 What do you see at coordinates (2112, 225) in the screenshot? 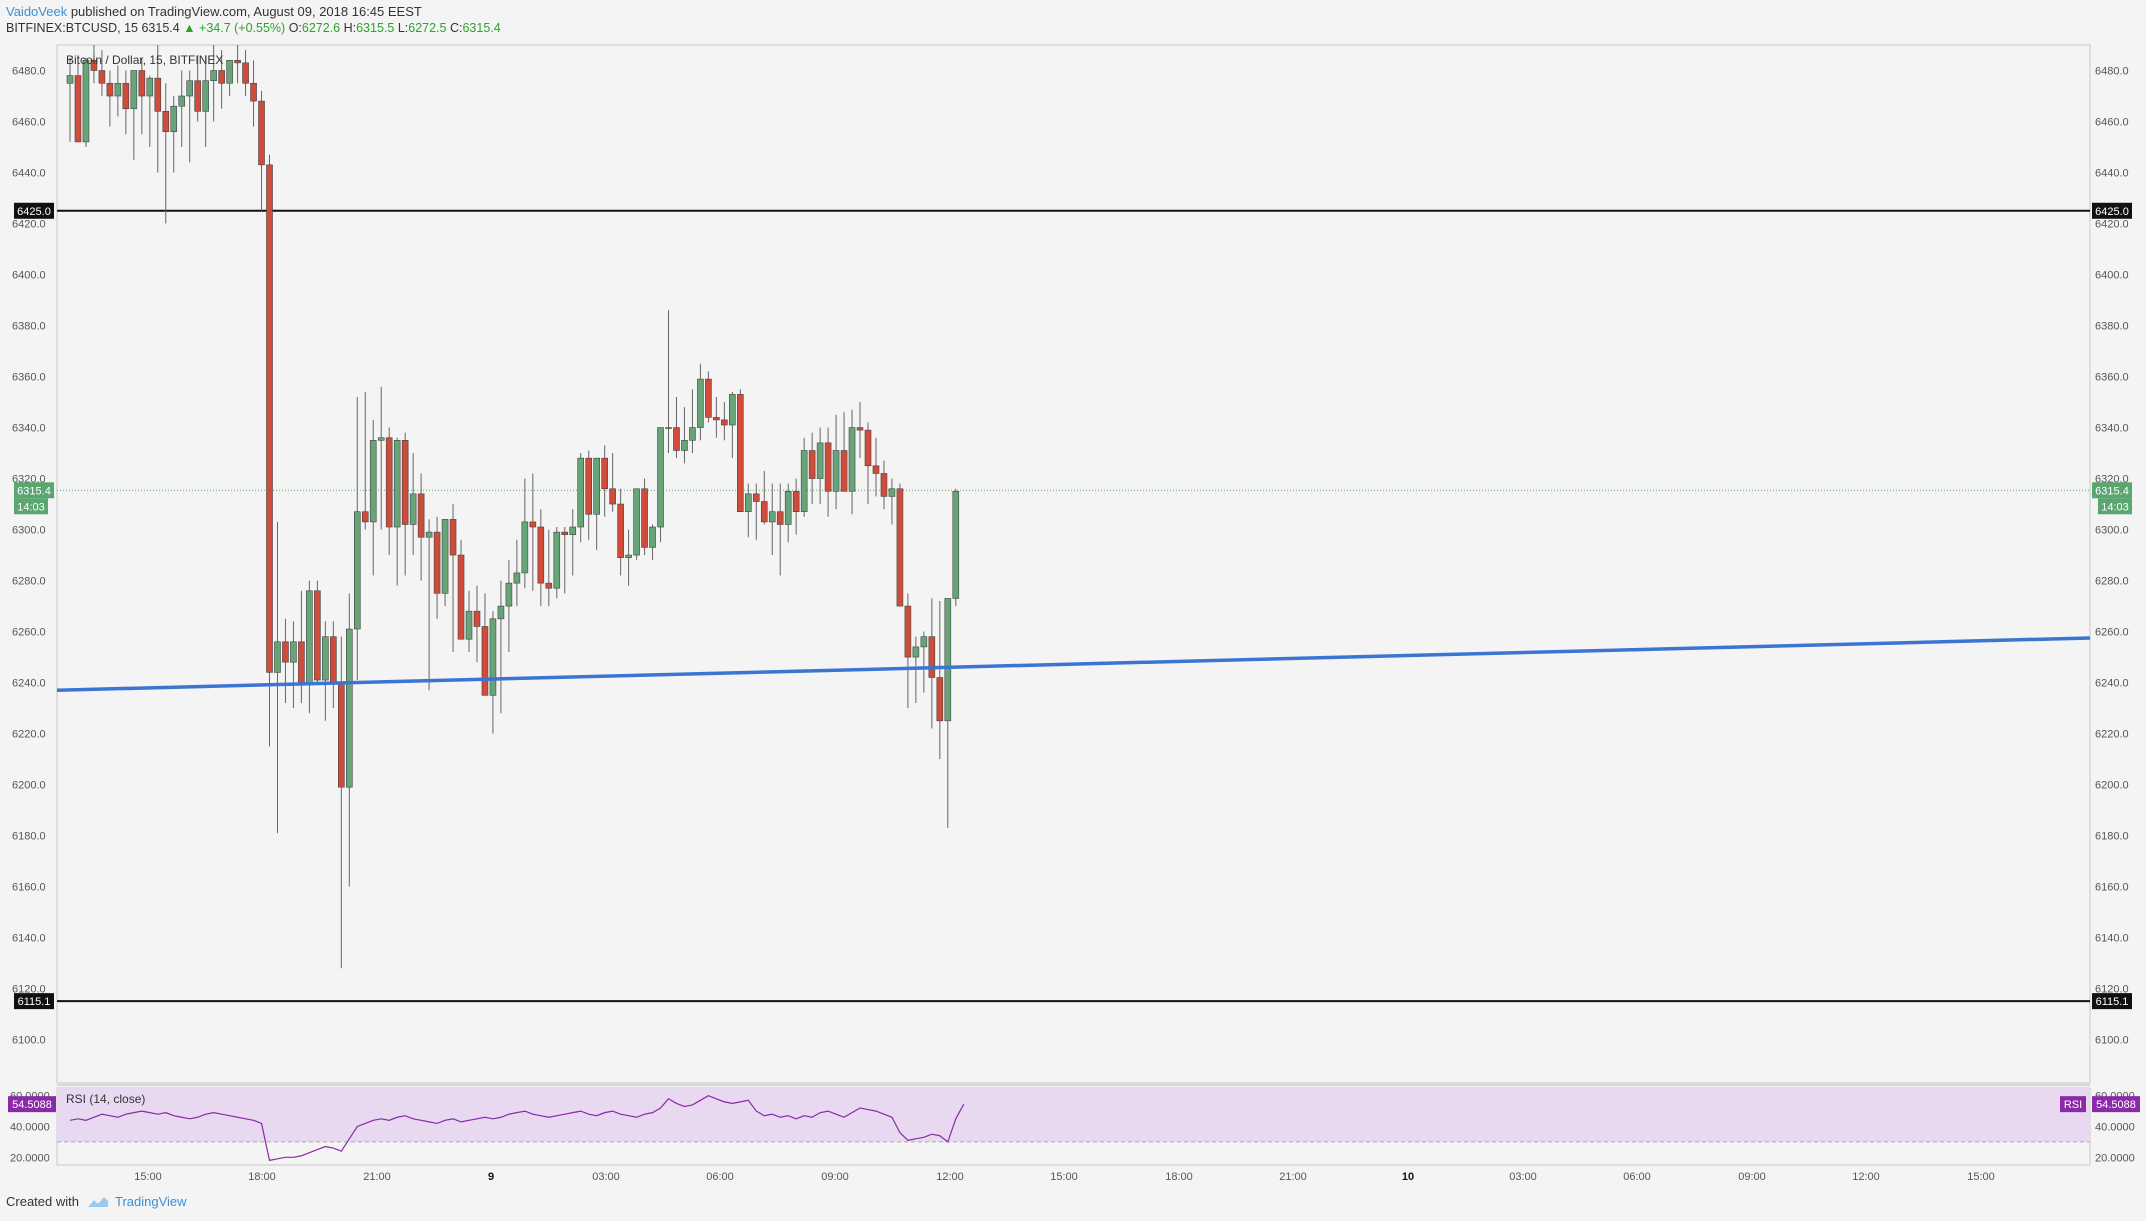
I see `price-axis-tick-right: 6420.0` at bounding box center [2112, 225].